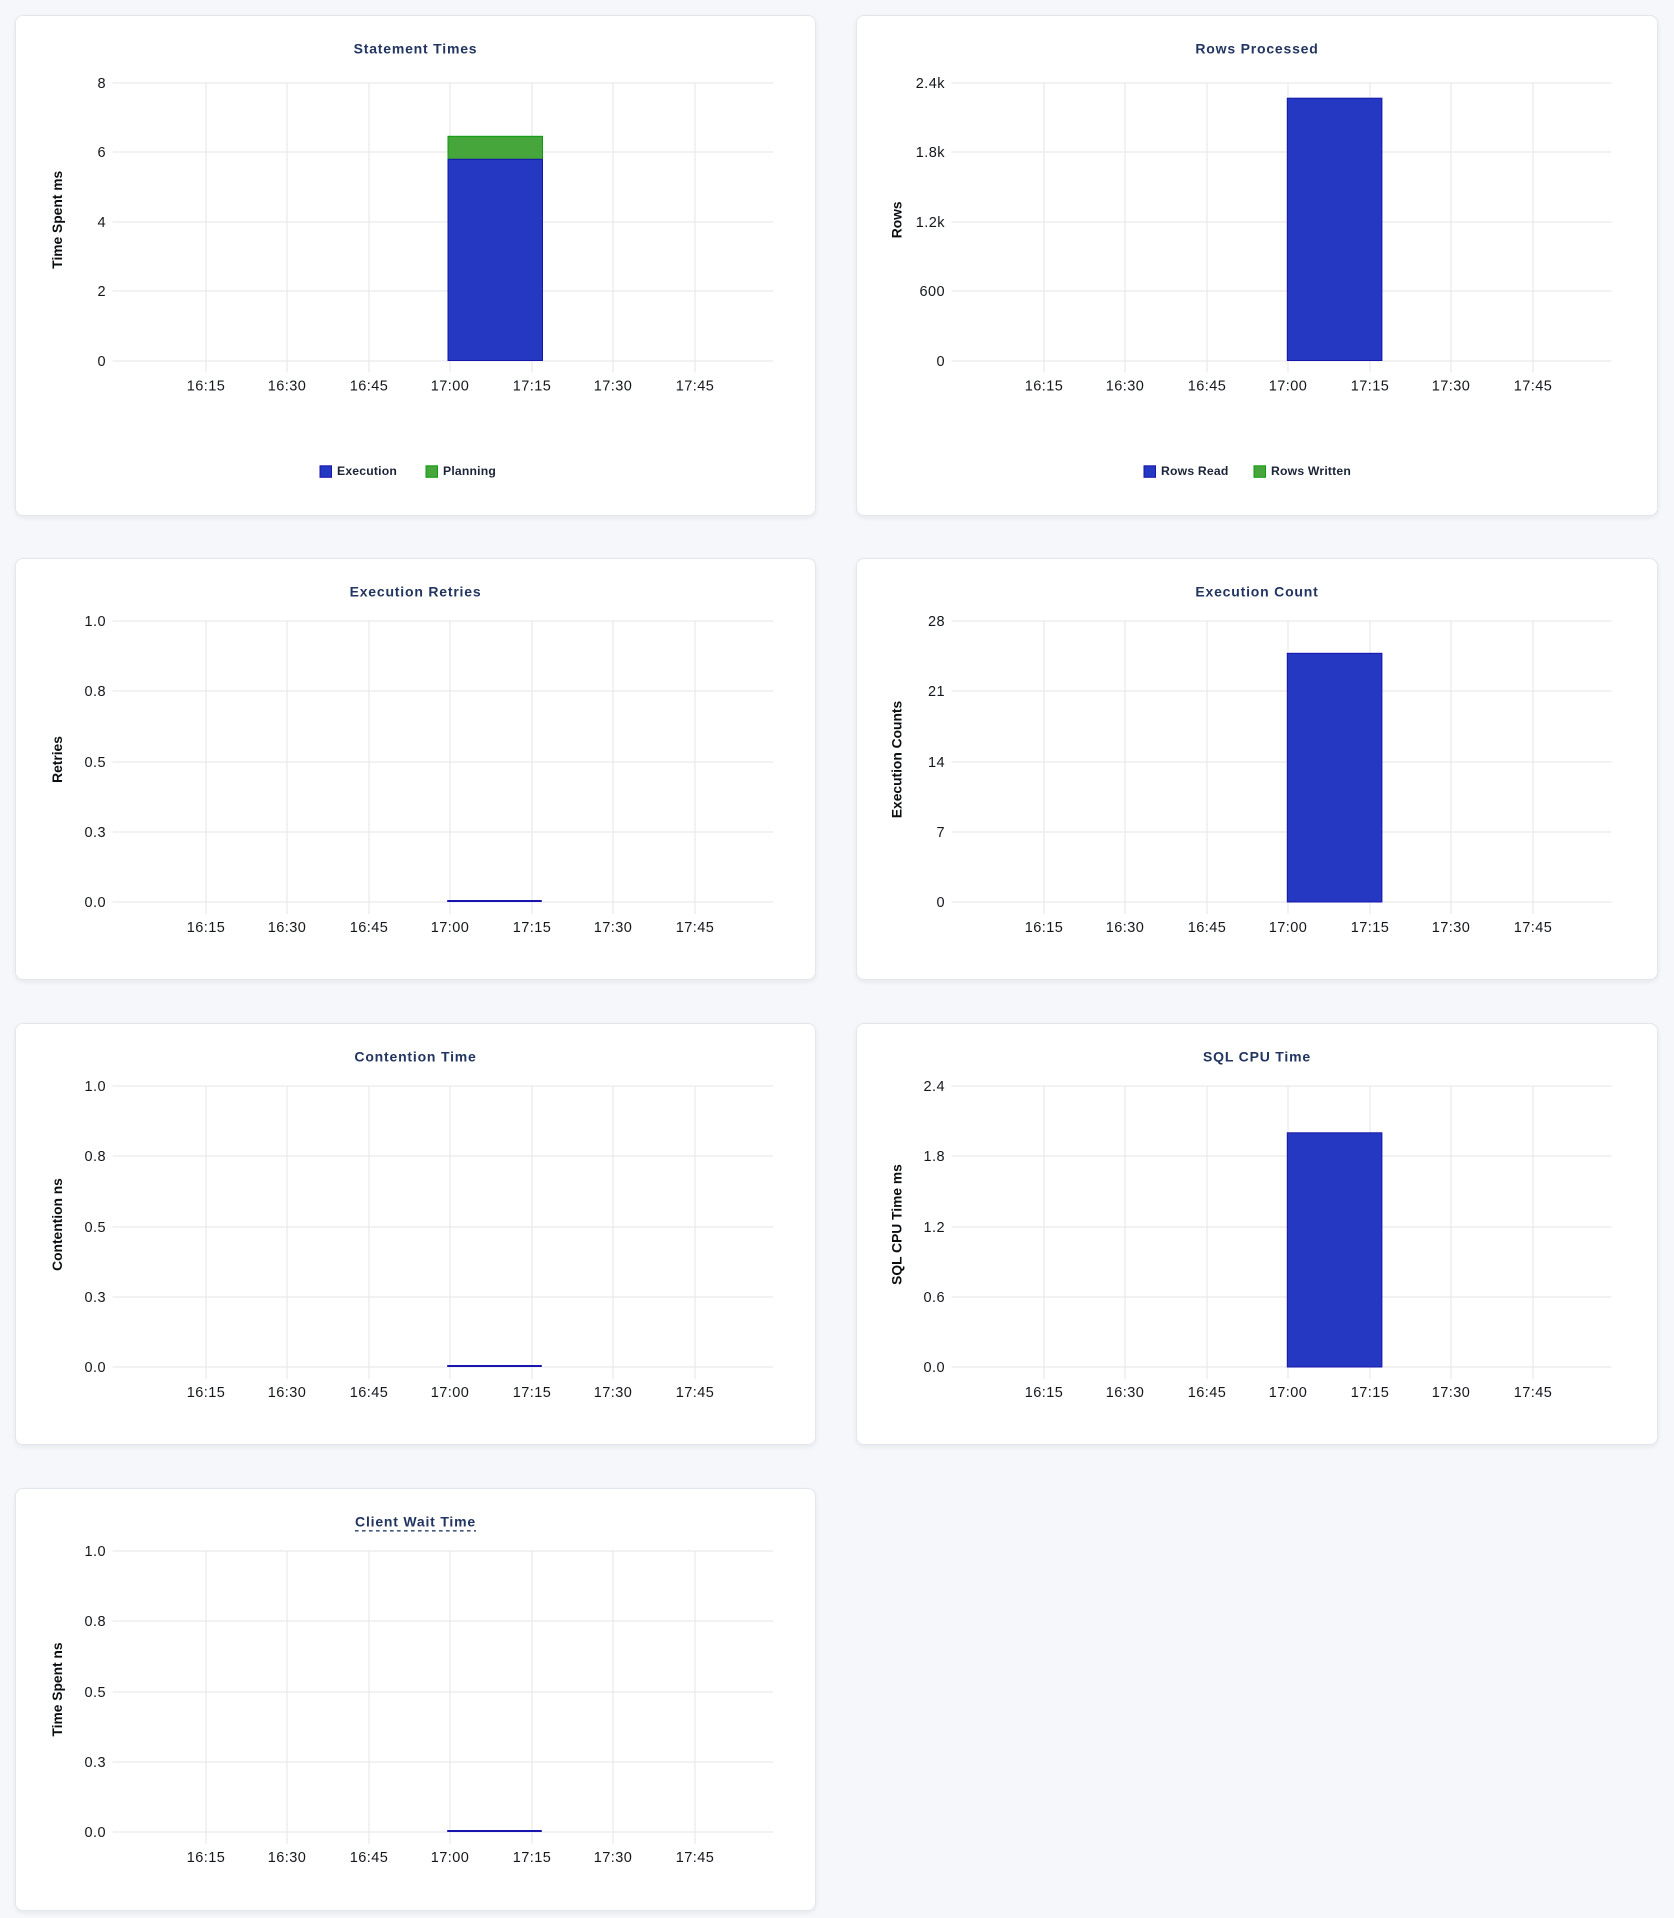 The width and height of the screenshot is (1674, 1918). I want to click on svg-text: Time Spent ns, so click(57, 1689).